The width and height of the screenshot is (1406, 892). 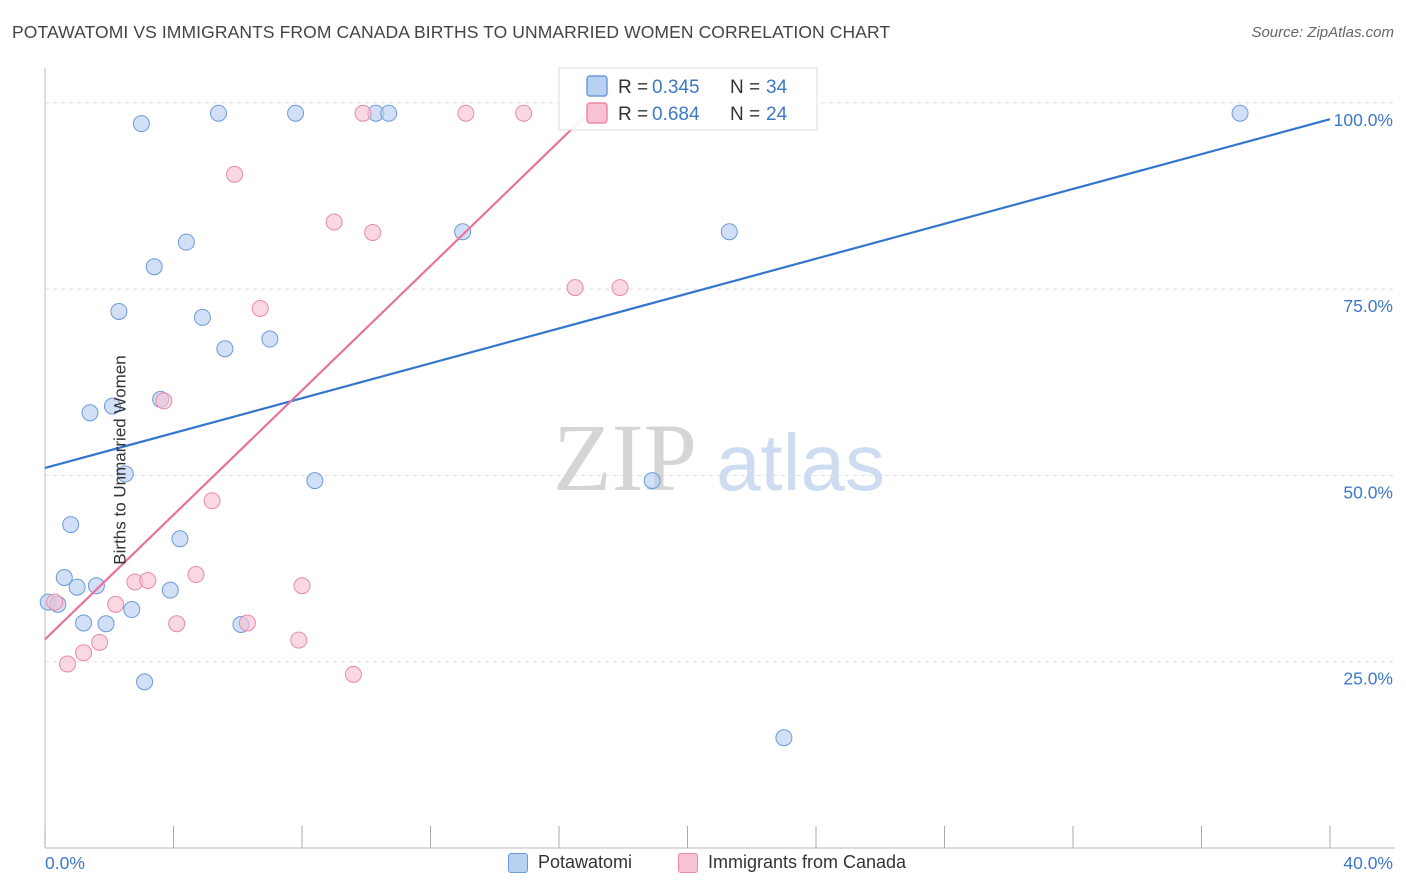 What do you see at coordinates (1322, 32) in the screenshot?
I see `source-label: Source: ZipAtlas.com` at bounding box center [1322, 32].